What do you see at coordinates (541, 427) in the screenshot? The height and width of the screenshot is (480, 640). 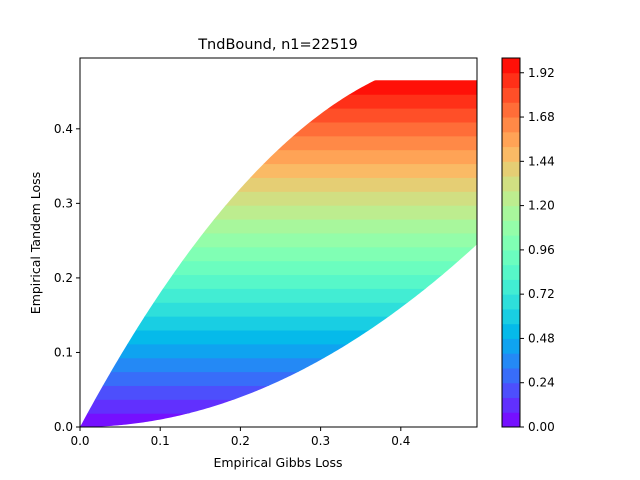 I see `colorbar-tick-label: 0.00` at bounding box center [541, 427].